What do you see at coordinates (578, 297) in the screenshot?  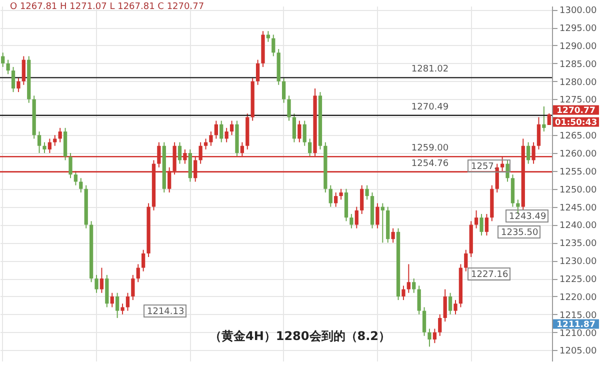 I see `y-tick-label: 1220.00` at bounding box center [578, 297].